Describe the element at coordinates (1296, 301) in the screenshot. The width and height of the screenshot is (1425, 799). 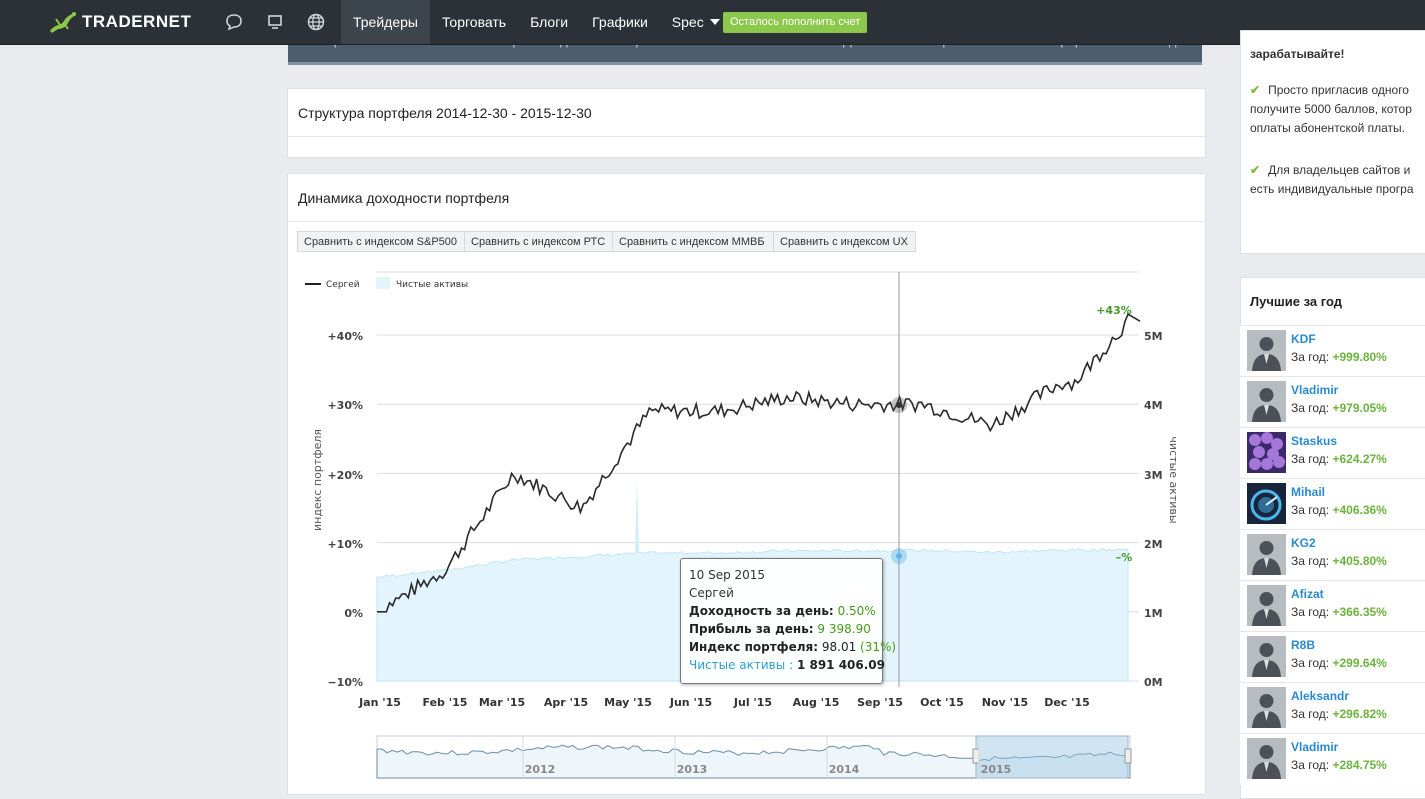
I see `best-of-year-title: Лучшие за год` at that location.